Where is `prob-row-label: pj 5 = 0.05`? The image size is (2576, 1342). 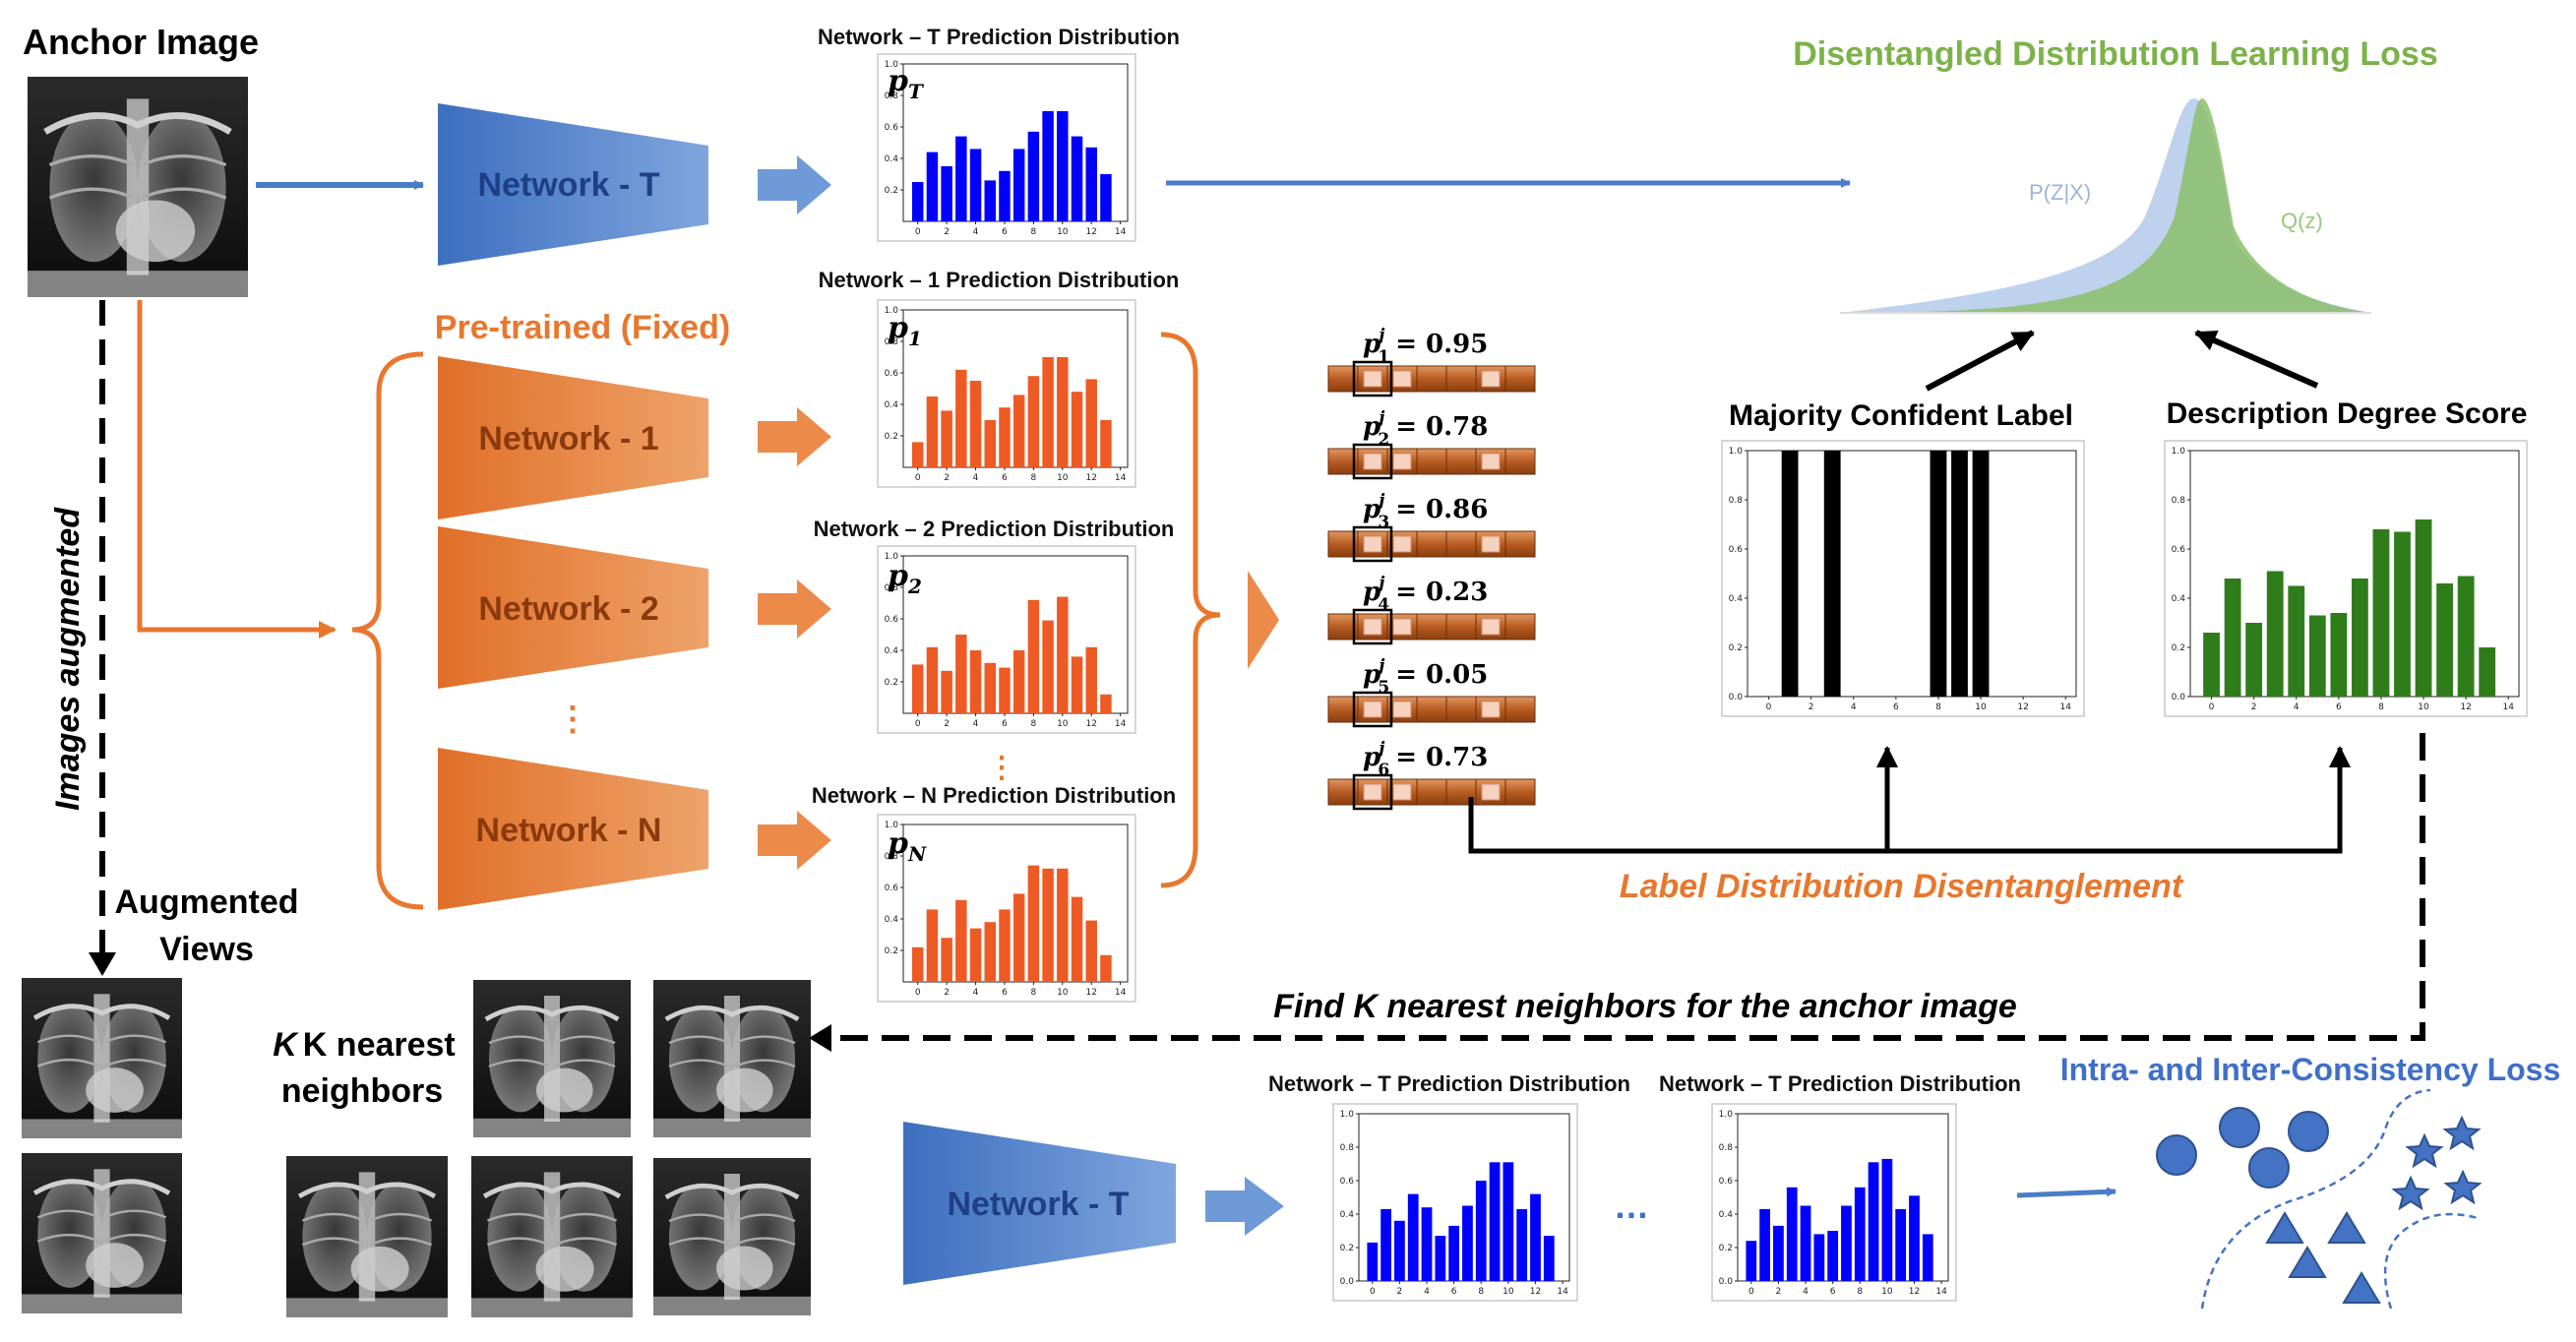 prob-row-label: pj 5 = 0.05 is located at coordinates (1425, 677).